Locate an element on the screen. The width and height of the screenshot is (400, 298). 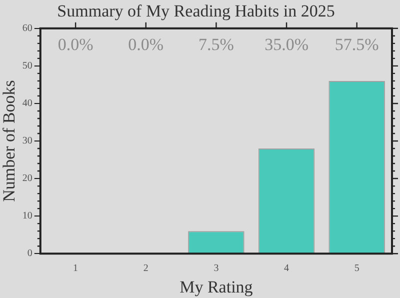
y-tick-label: 20 is located at coordinates (27, 178).